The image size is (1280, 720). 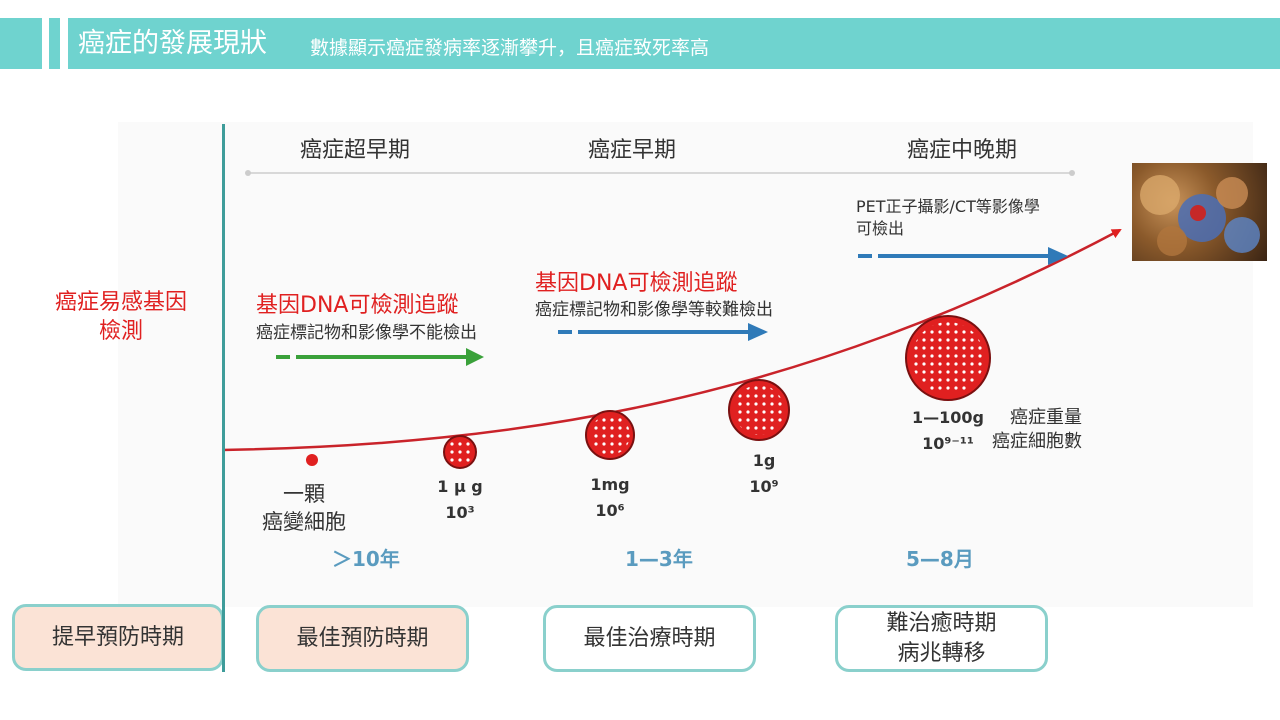 I want to click on period-best-treatment: 最佳治療時期, so click(x=649, y=638).